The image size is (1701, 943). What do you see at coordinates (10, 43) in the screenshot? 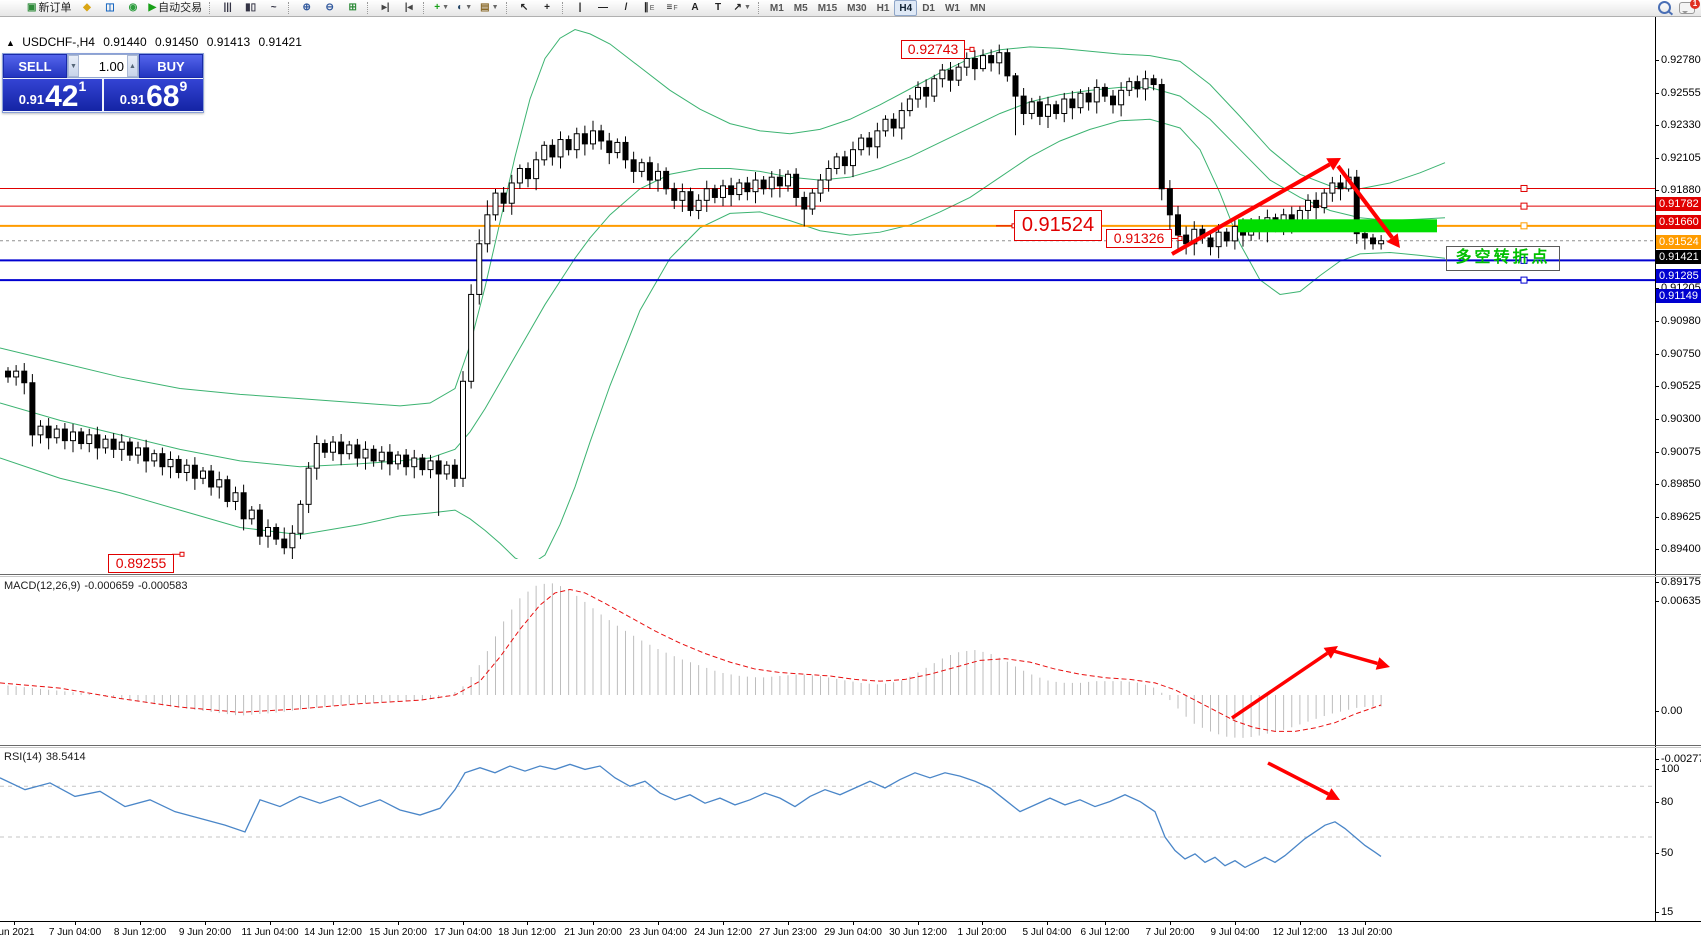
I see `collapse-arrow-icon: ▲` at bounding box center [10, 43].